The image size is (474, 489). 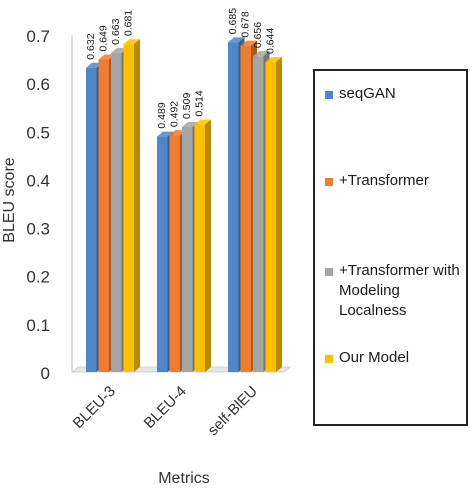 What do you see at coordinates (184, 478) in the screenshot?
I see `x-axis-title: Metrics` at bounding box center [184, 478].